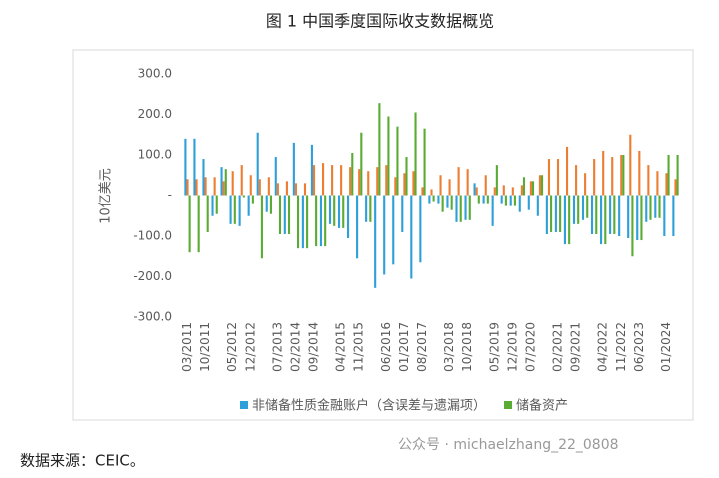 Image resolution: width=719 pixels, height=478 pixels. What do you see at coordinates (558, 347) in the screenshot?
I see `x-tick-label: 02/2021` at bounding box center [558, 347].